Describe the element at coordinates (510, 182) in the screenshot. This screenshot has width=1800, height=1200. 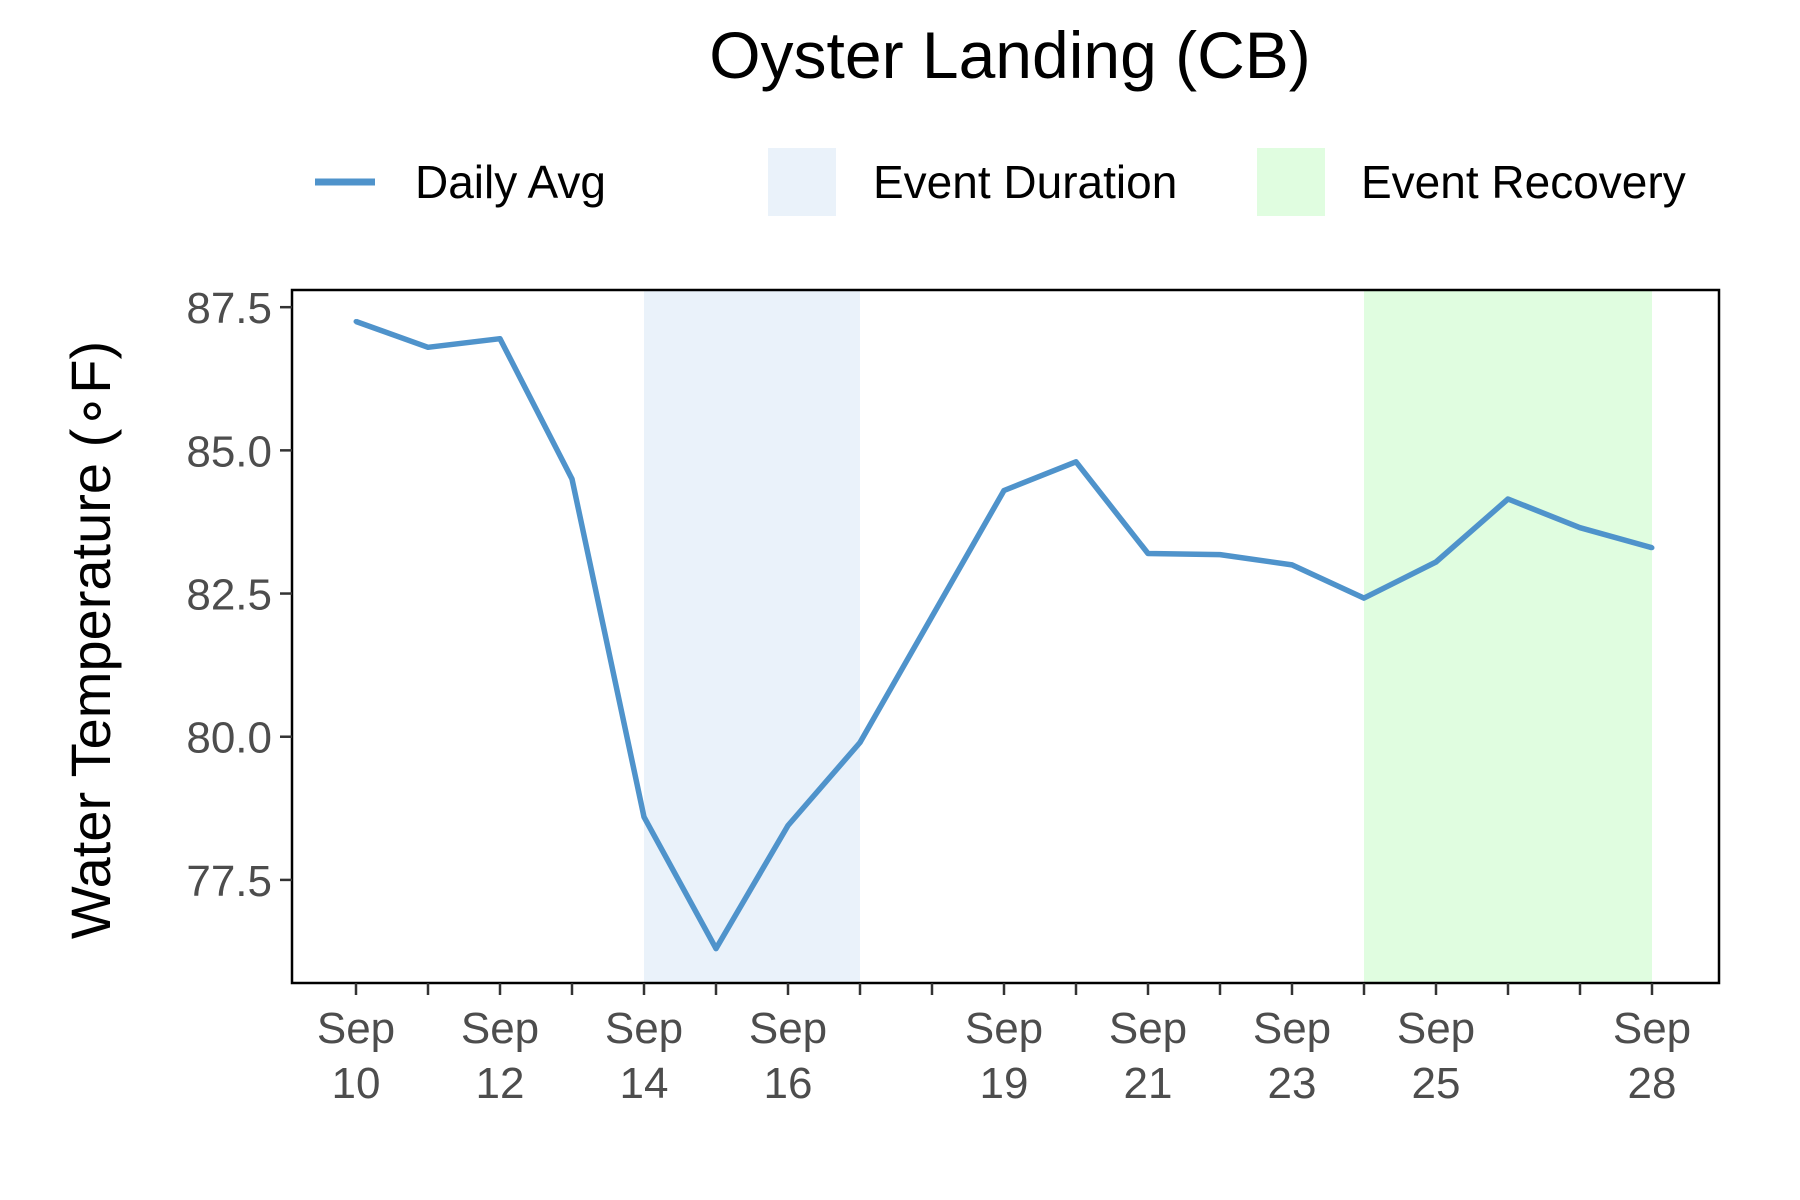
I see `legend-label-daily-avg: Daily Avg` at that location.